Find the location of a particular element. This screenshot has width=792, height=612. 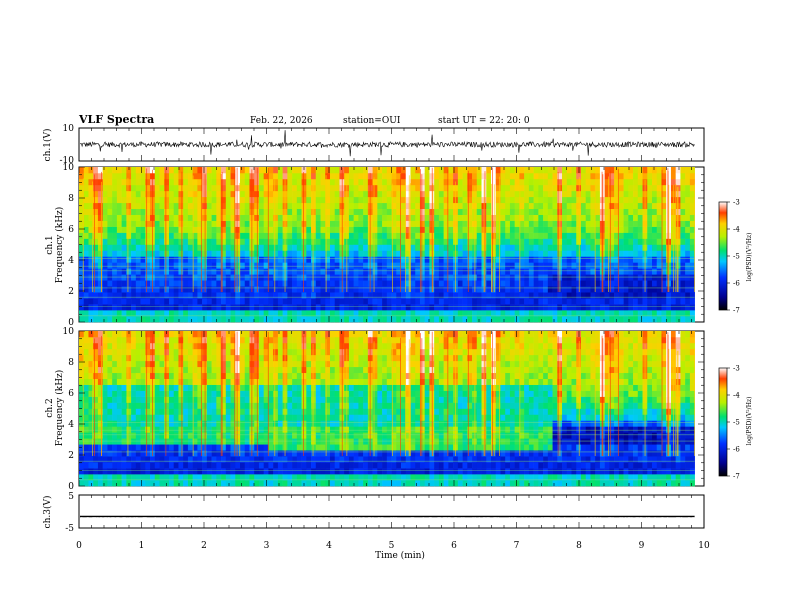

header-station: station=OUI is located at coordinates (372, 121).